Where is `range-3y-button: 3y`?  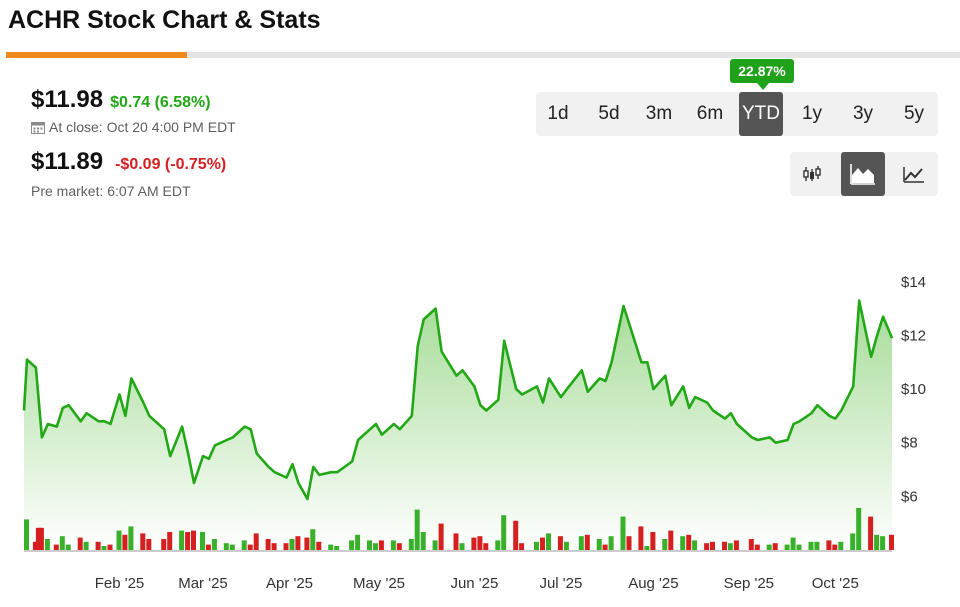
range-3y-button: 3y is located at coordinates (863, 113).